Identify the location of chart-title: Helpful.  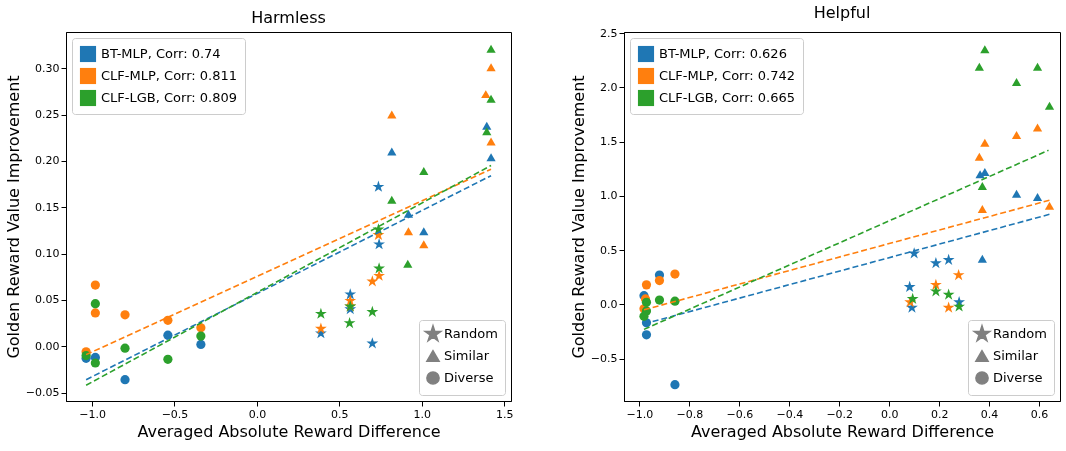
(842, 13).